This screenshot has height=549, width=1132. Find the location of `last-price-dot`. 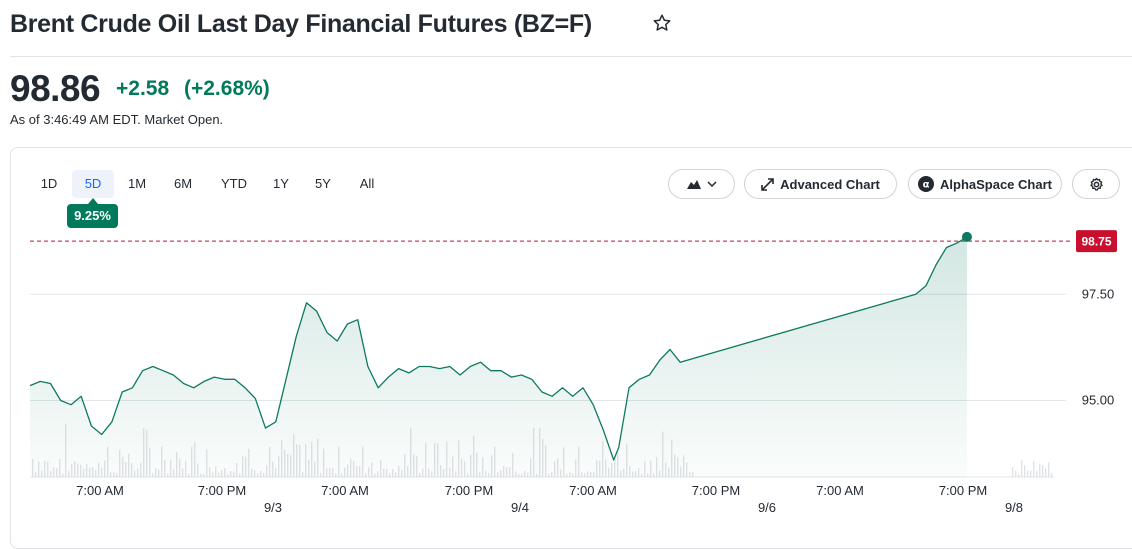

last-price-dot is located at coordinates (966, 236).